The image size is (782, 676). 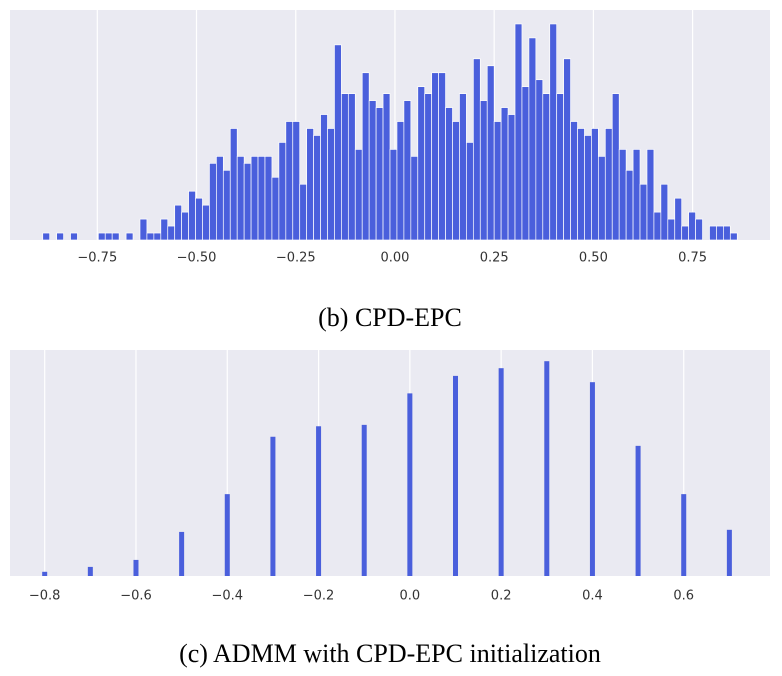 What do you see at coordinates (97, 258) in the screenshot?
I see `x-tick-label: −0.75` at bounding box center [97, 258].